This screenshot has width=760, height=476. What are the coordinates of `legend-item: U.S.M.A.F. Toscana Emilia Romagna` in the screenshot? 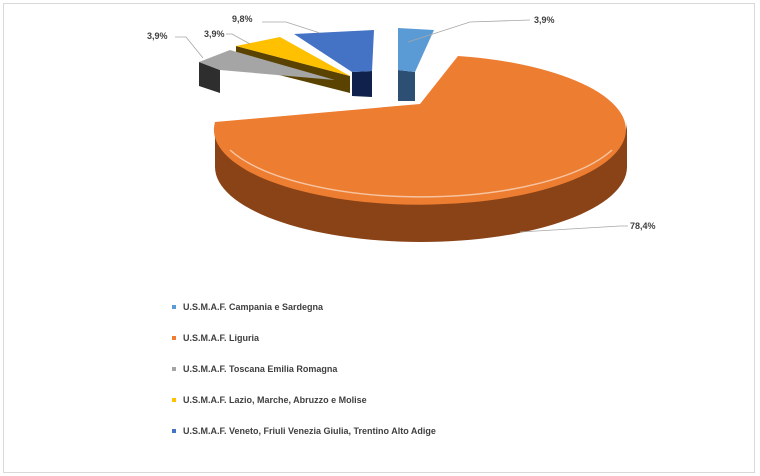 It's located at (382, 369).